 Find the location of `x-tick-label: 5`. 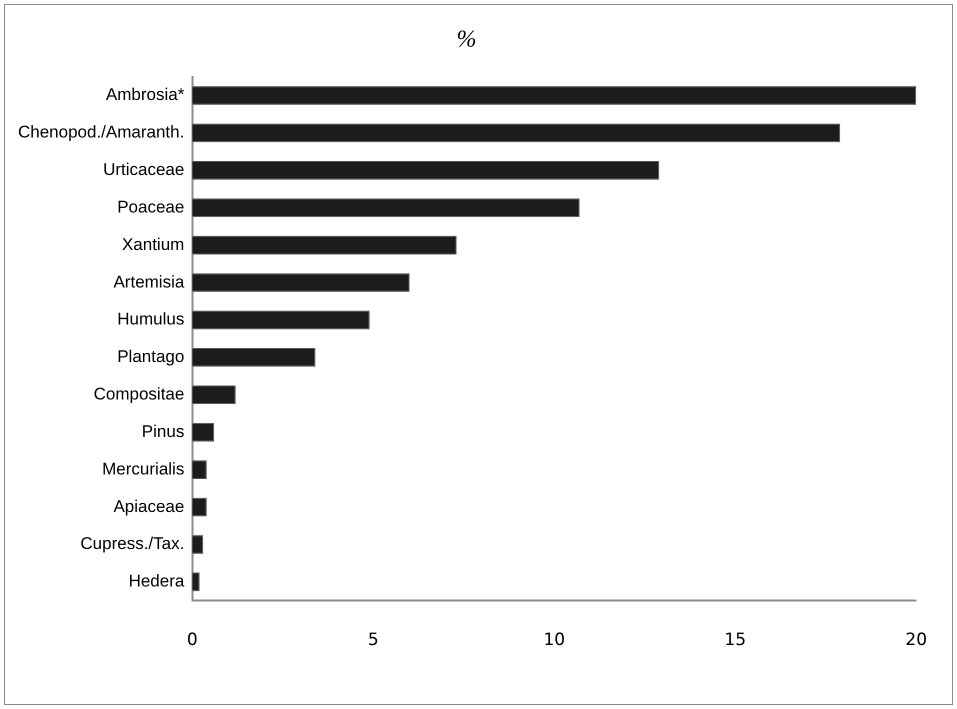

x-tick-label: 5 is located at coordinates (373, 640).